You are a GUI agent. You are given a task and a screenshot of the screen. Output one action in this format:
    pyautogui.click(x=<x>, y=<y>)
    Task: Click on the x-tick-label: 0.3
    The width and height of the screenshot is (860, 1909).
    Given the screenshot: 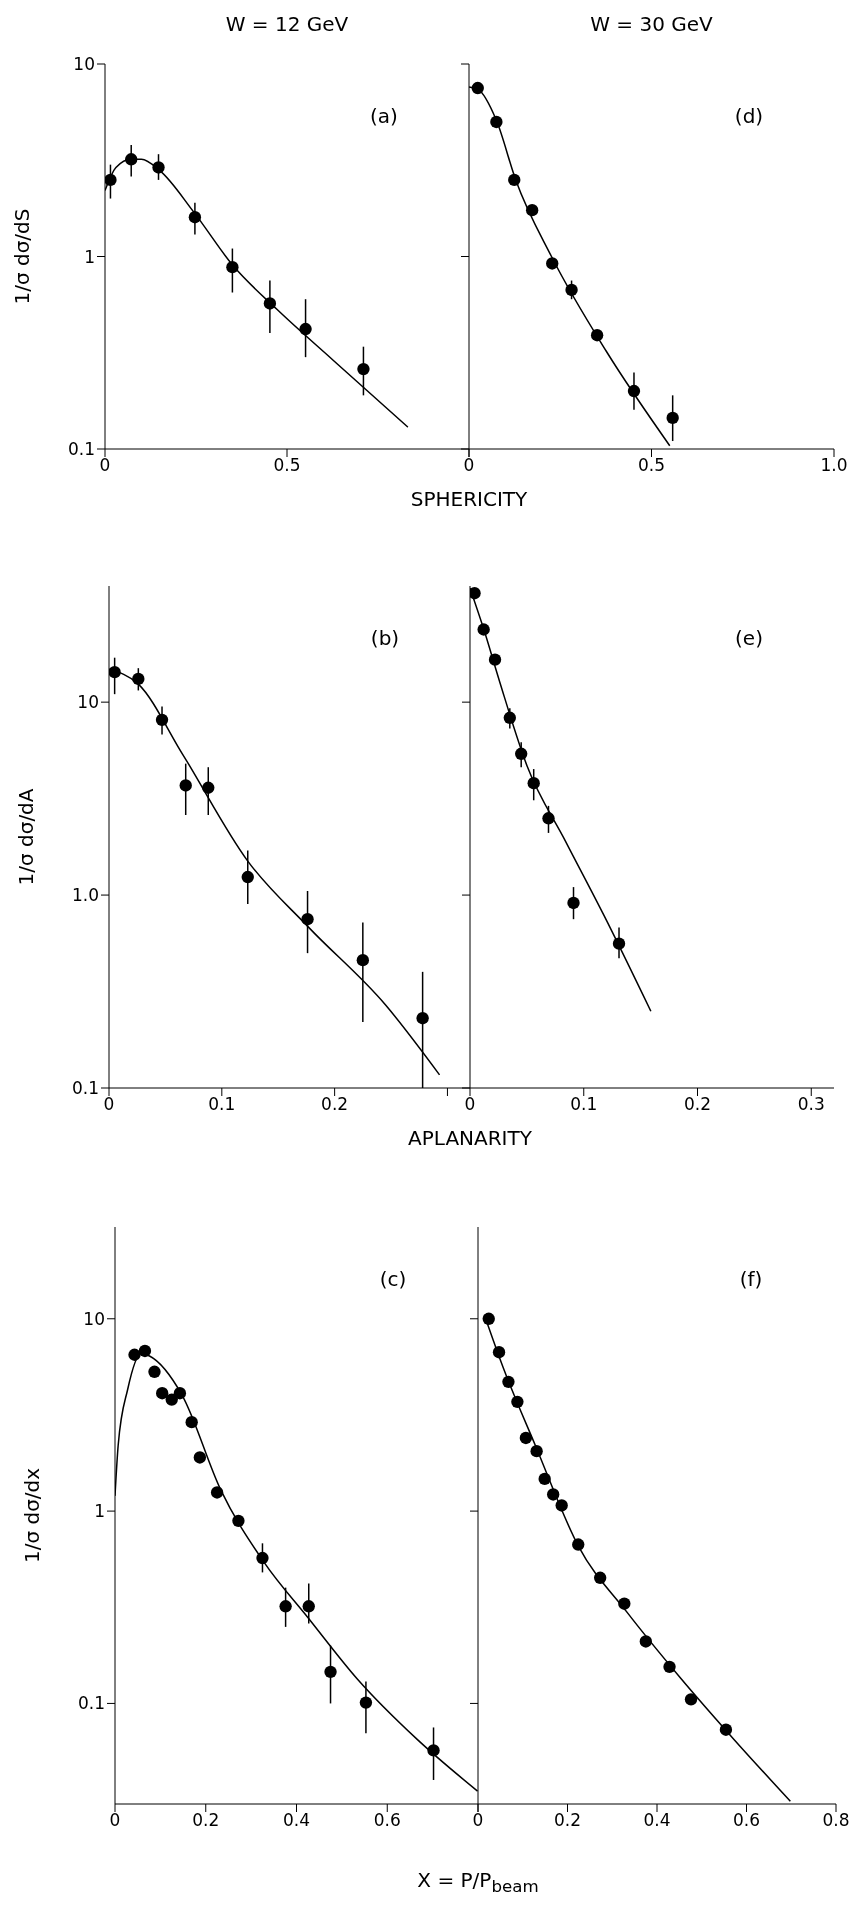 What is the action you would take?
    pyautogui.click(x=811, y=1104)
    